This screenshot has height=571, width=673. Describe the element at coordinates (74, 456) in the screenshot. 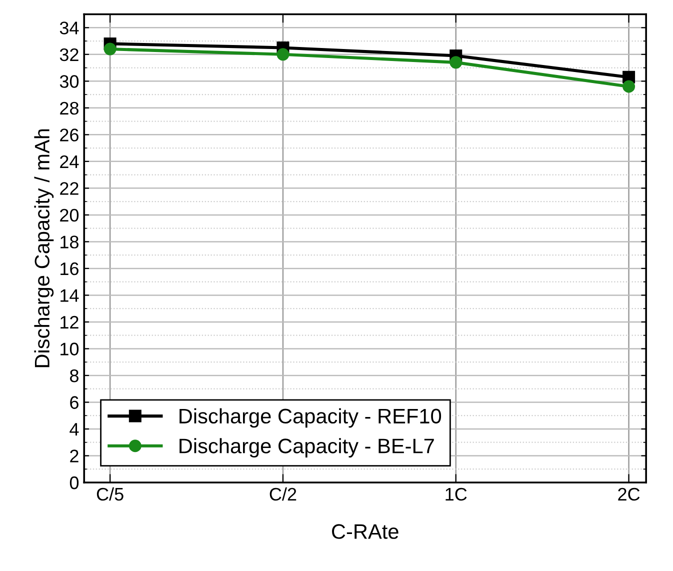

I see `y-tick-label: 2` at that location.